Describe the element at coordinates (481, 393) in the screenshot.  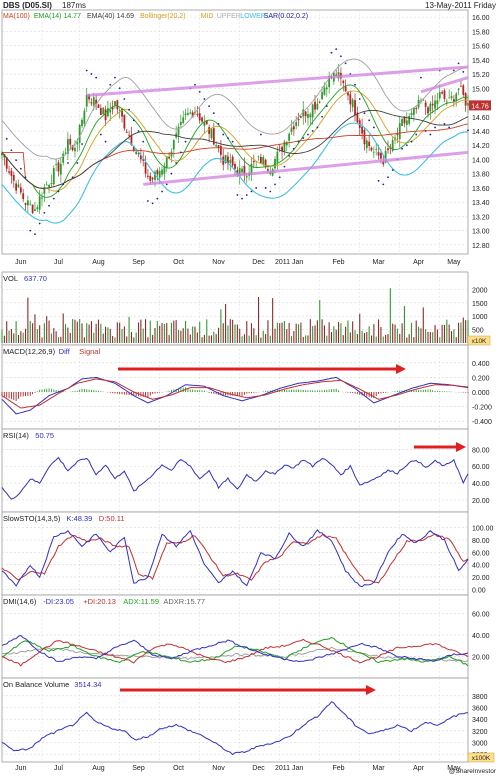
I see `y-tick-label-macd: 0.000` at that location.